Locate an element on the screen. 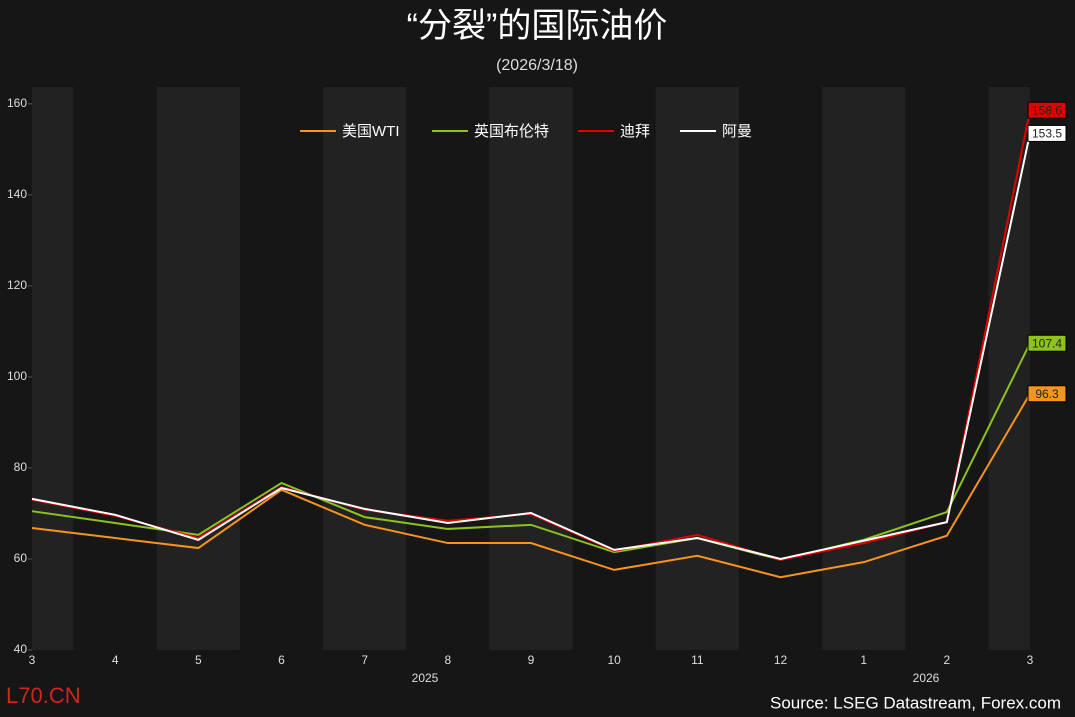 This screenshot has width=1075, height=717. value-label: 158.6 is located at coordinates (1047, 110).